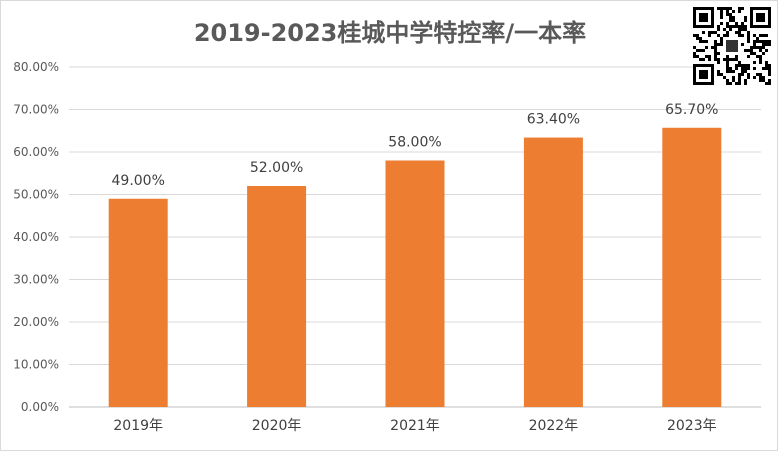 Image resolution: width=778 pixels, height=452 pixels. What do you see at coordinates (553, 120) in the screenshot?
I see `data-label: 63.40%` at bounding box center [553, 120].